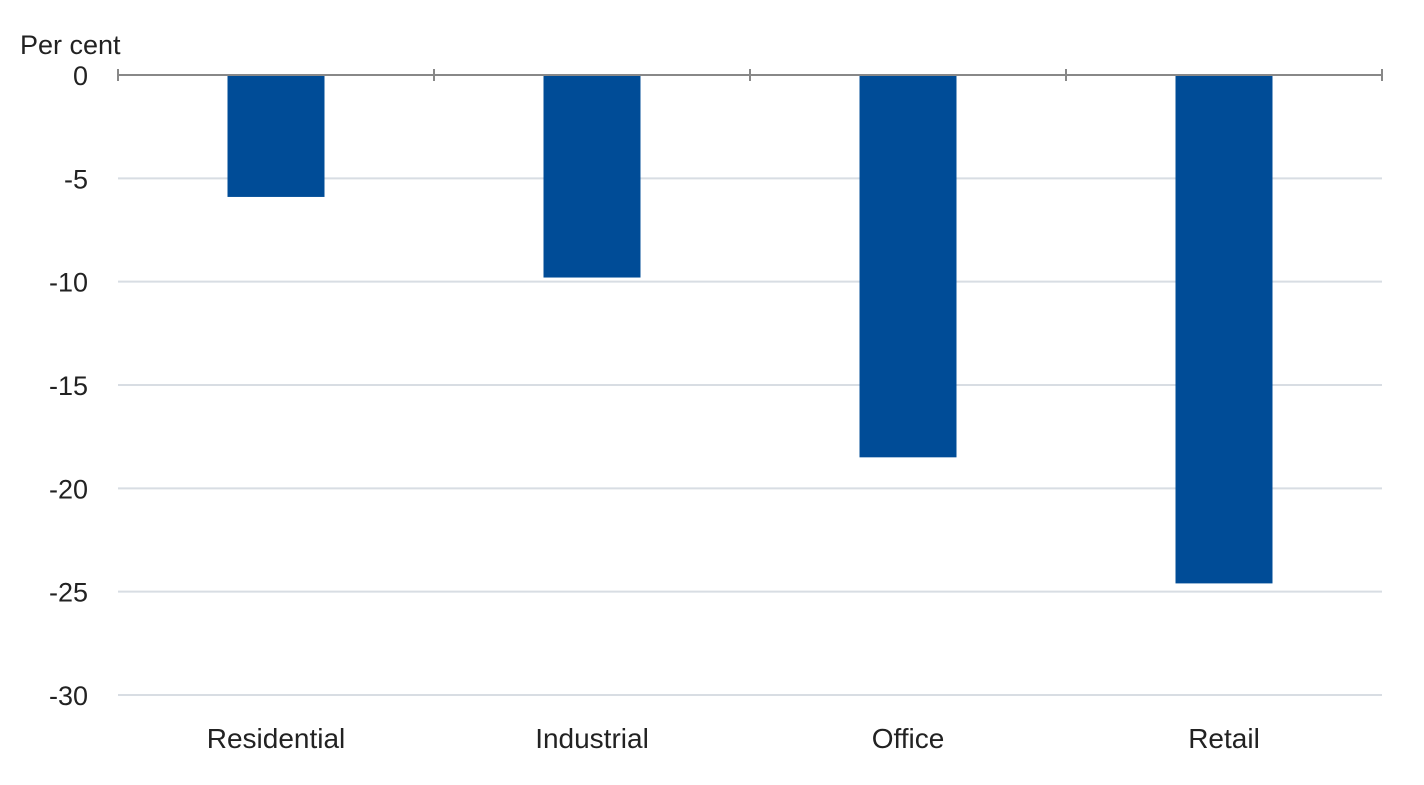 This screenshot has width=1424, height=785. What do you see at coordinates (68, 283) in the screenshot?
I see `y-tick-label: -10` at bounding box center [68, 283].